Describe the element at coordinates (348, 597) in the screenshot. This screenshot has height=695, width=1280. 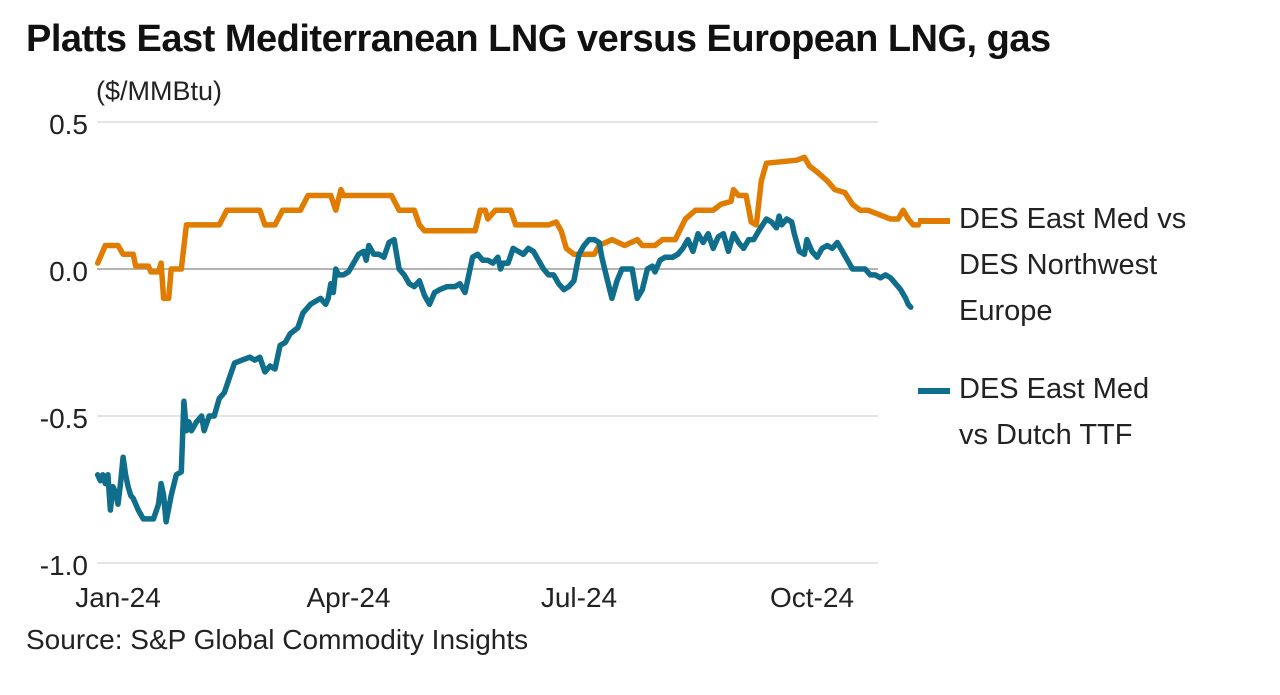
I see `x-tick-label: Apr-24` at that location.